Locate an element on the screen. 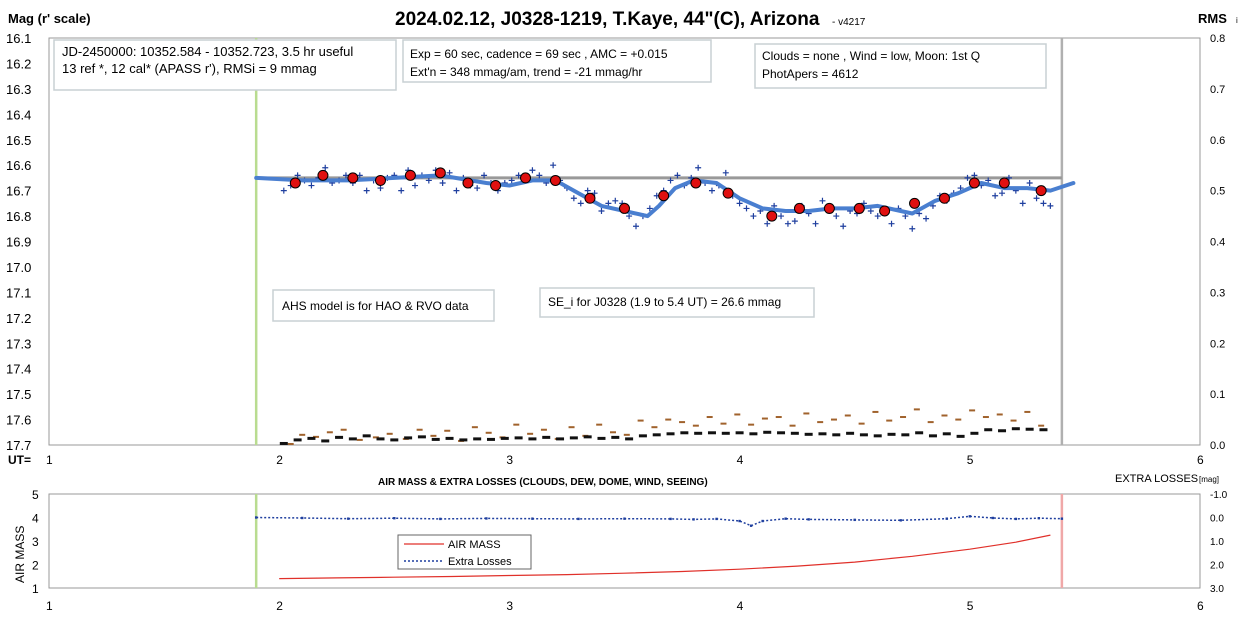 This screenshot has width=1245, height=617. top-ylabel: Mag (r' scale) is located at coordinates (49, 18).